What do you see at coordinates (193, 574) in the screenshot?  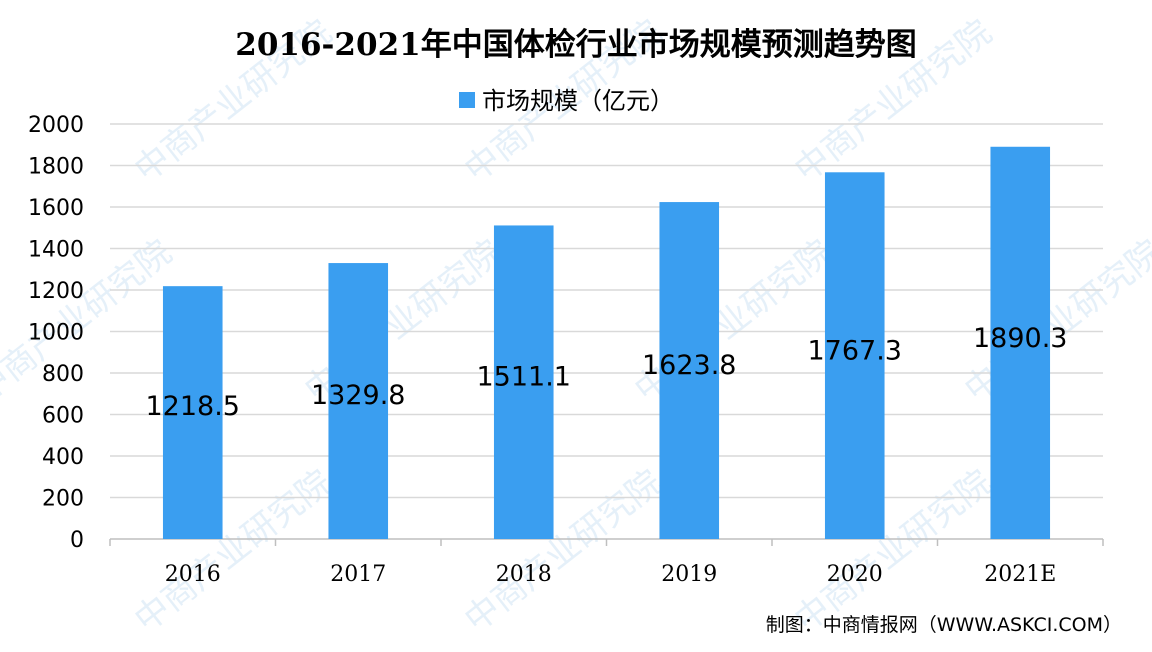 I see `x-tick-label: 2016` at bounding box center [193, 574].